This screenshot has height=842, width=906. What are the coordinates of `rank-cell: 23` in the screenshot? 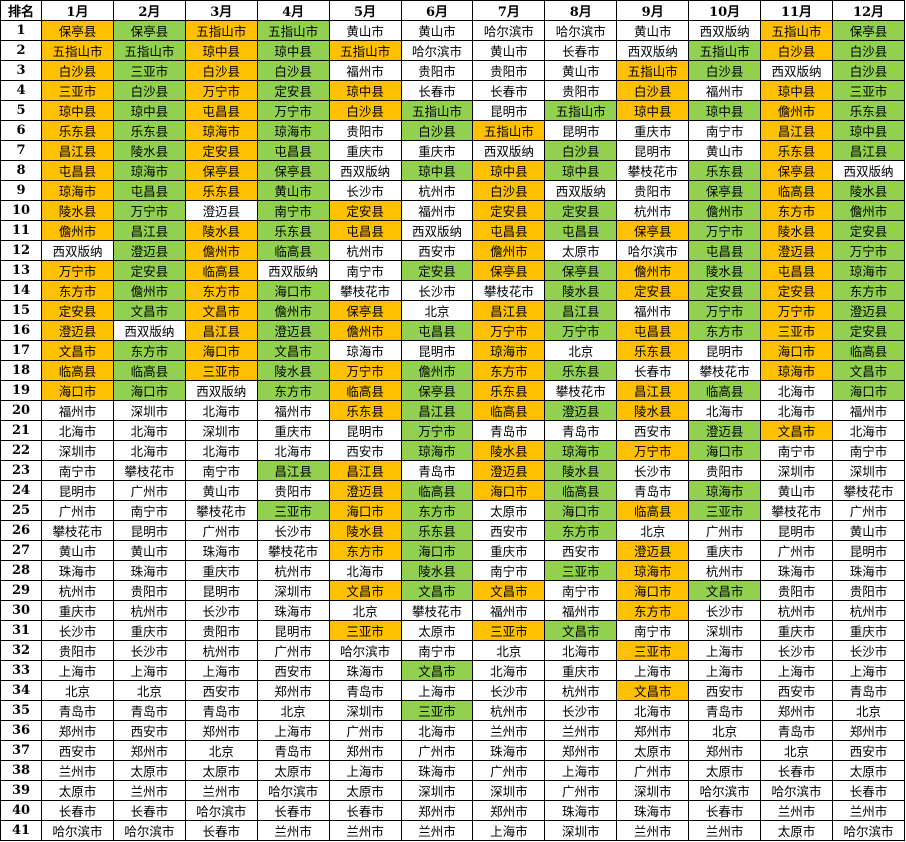 It's located at (21, 470).